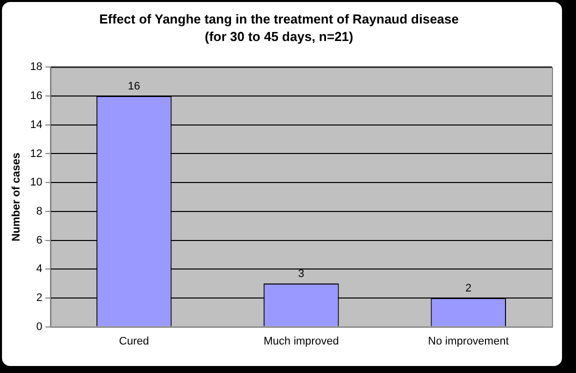  Describe the element at coordinates (134, 341) in the screenshot. I see `x-tick-label: Cured` at that location.